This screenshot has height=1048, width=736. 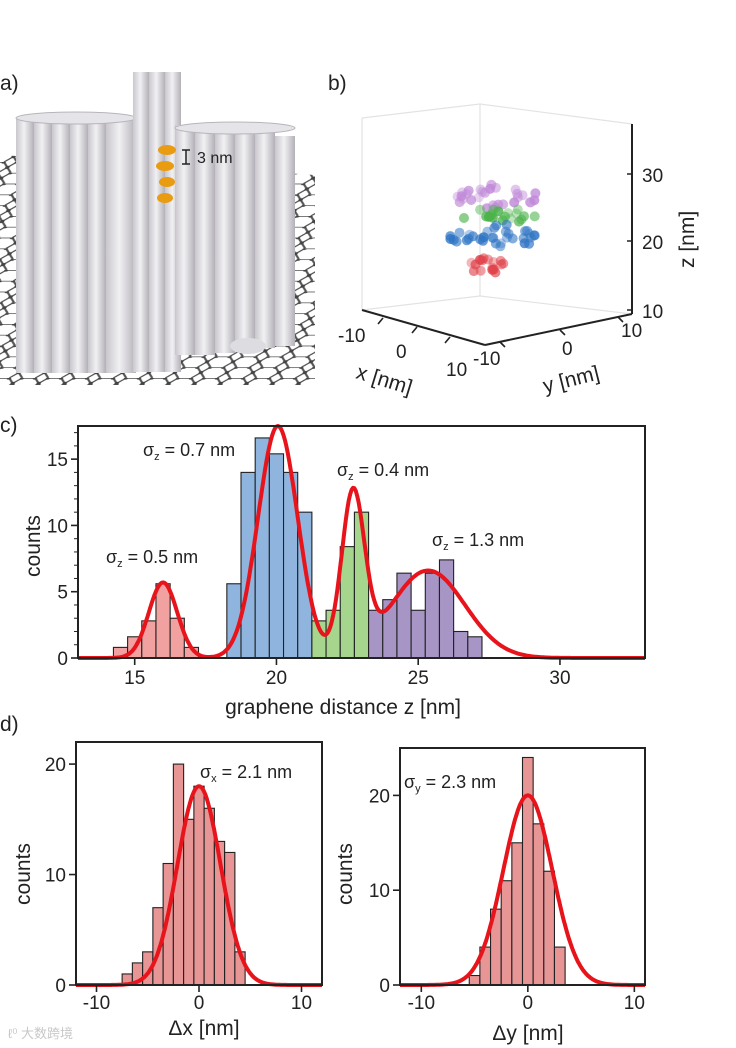 What do you see at coordinates (478, 541) in the screenshot?
I see `annotation-sigma-z-1.3: σz = 1.3 nm` at bounding box center [478, 541].